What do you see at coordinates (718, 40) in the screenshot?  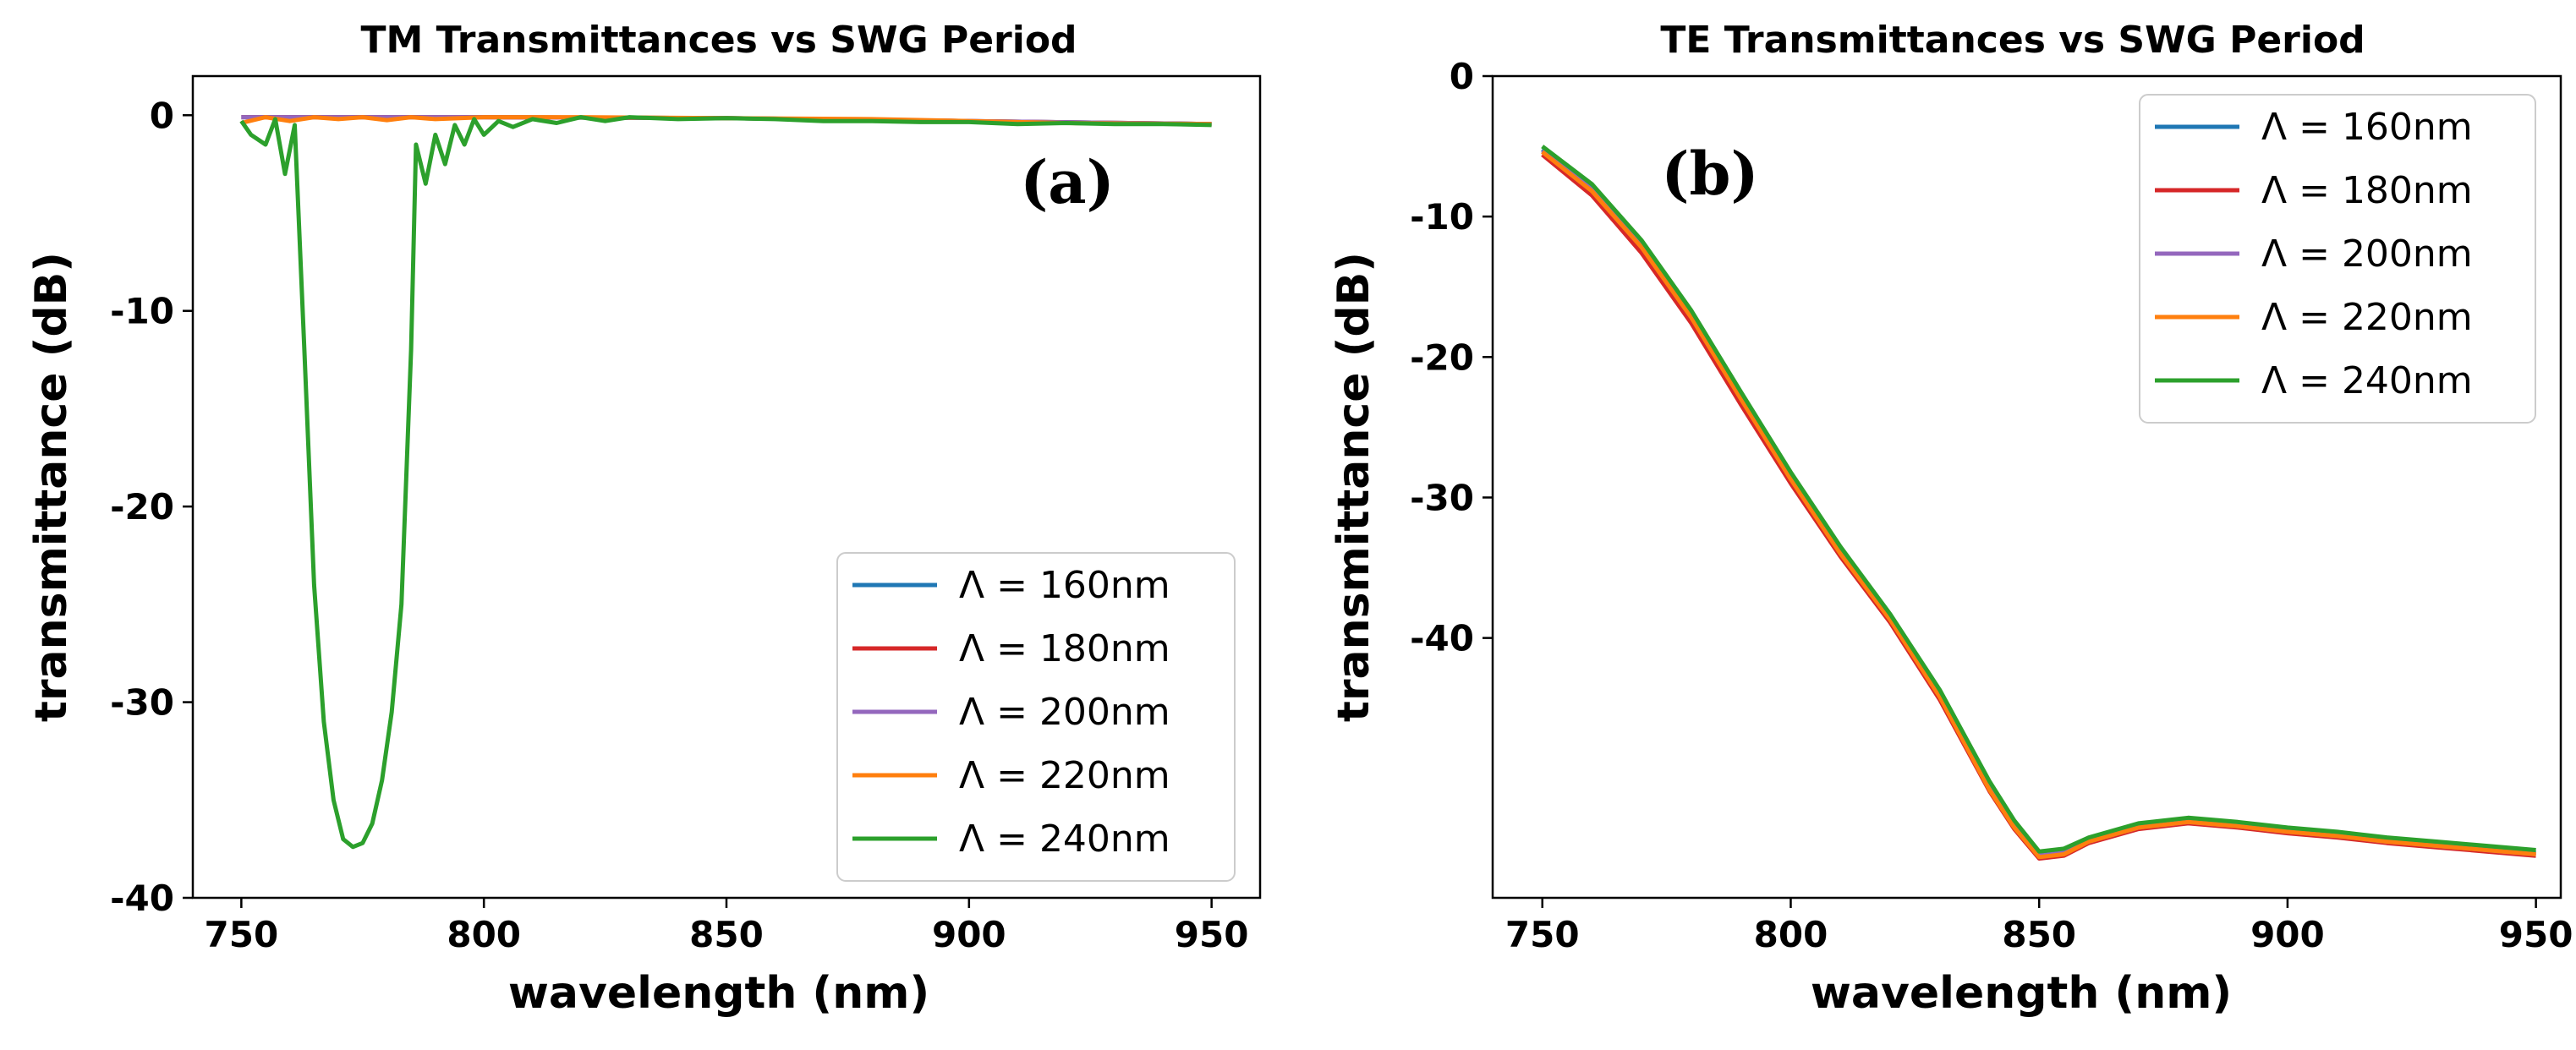 I see `chart-title: TM Transmittances vs SWG Period` at bounding box center [718, 40].